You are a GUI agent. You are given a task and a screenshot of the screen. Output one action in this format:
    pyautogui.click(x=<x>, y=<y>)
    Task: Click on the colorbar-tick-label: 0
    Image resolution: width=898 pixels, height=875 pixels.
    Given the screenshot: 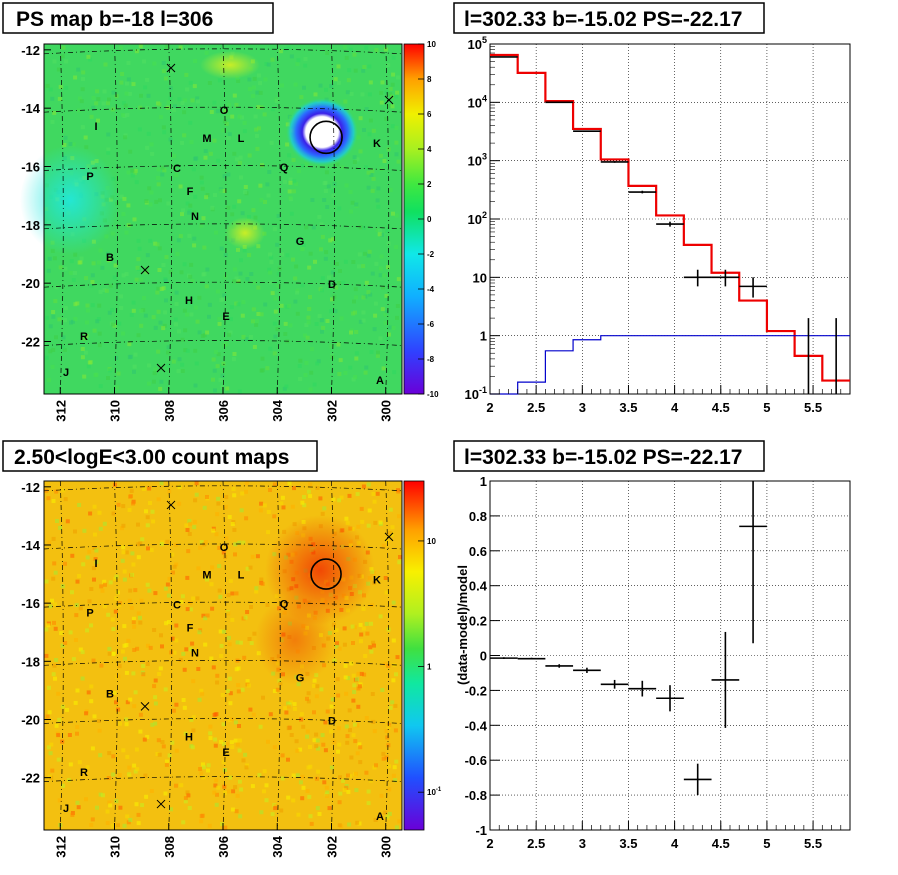 What is the action you would take?
    pyautogui.click(x=429, y=219)
    